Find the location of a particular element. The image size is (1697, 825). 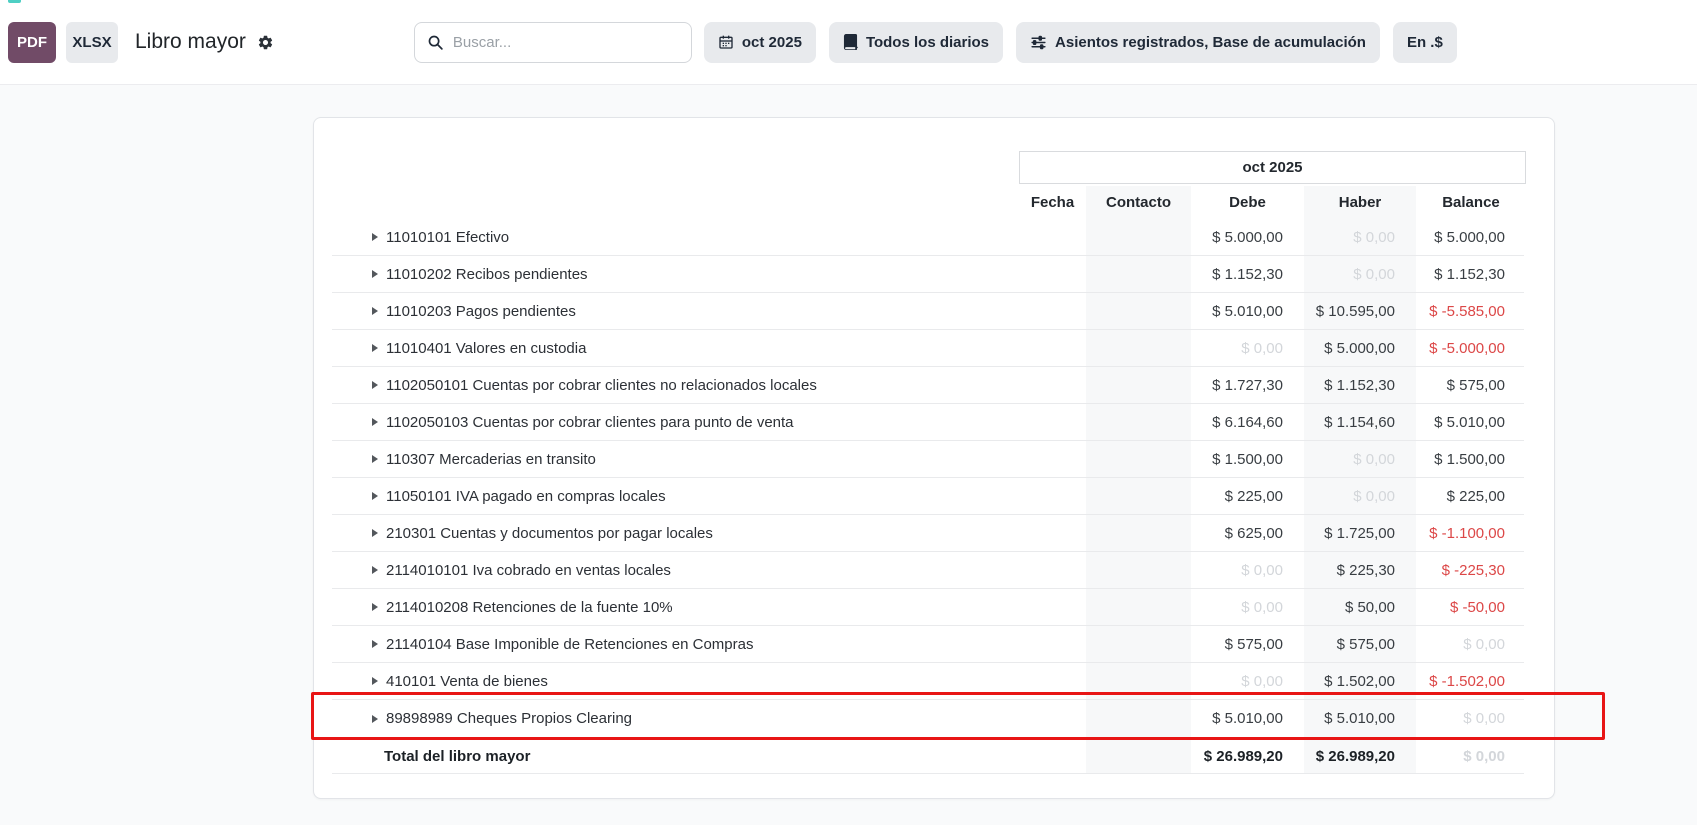

account-cell: 11010401 Valores en custodia is located at coordinates (675, 348).